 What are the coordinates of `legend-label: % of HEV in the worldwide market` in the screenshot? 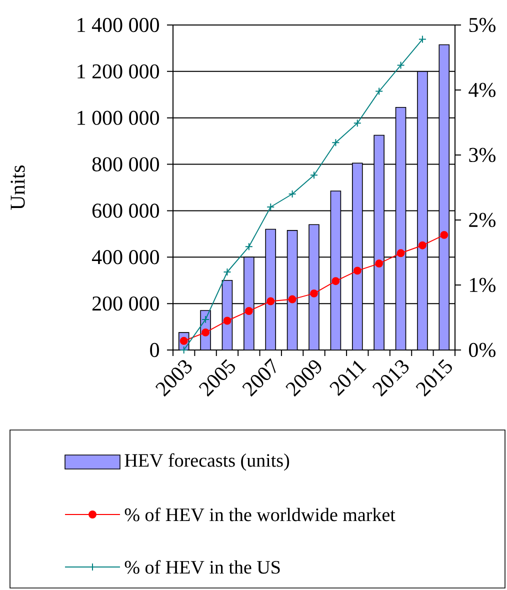 It's located at (260, 515).